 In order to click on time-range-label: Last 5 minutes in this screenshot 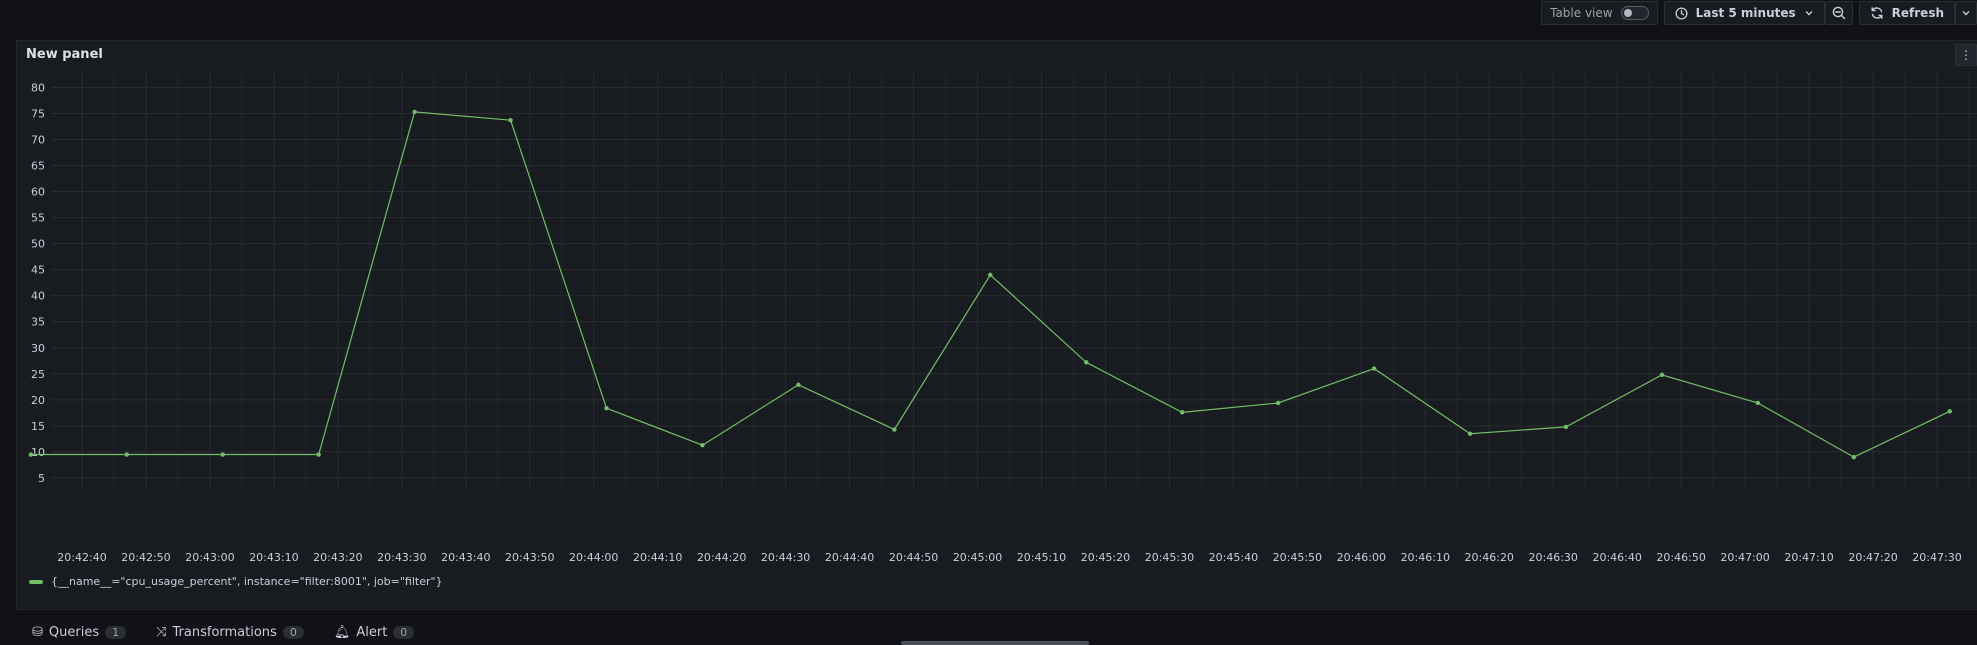, I will do `click(1745, 13)`.